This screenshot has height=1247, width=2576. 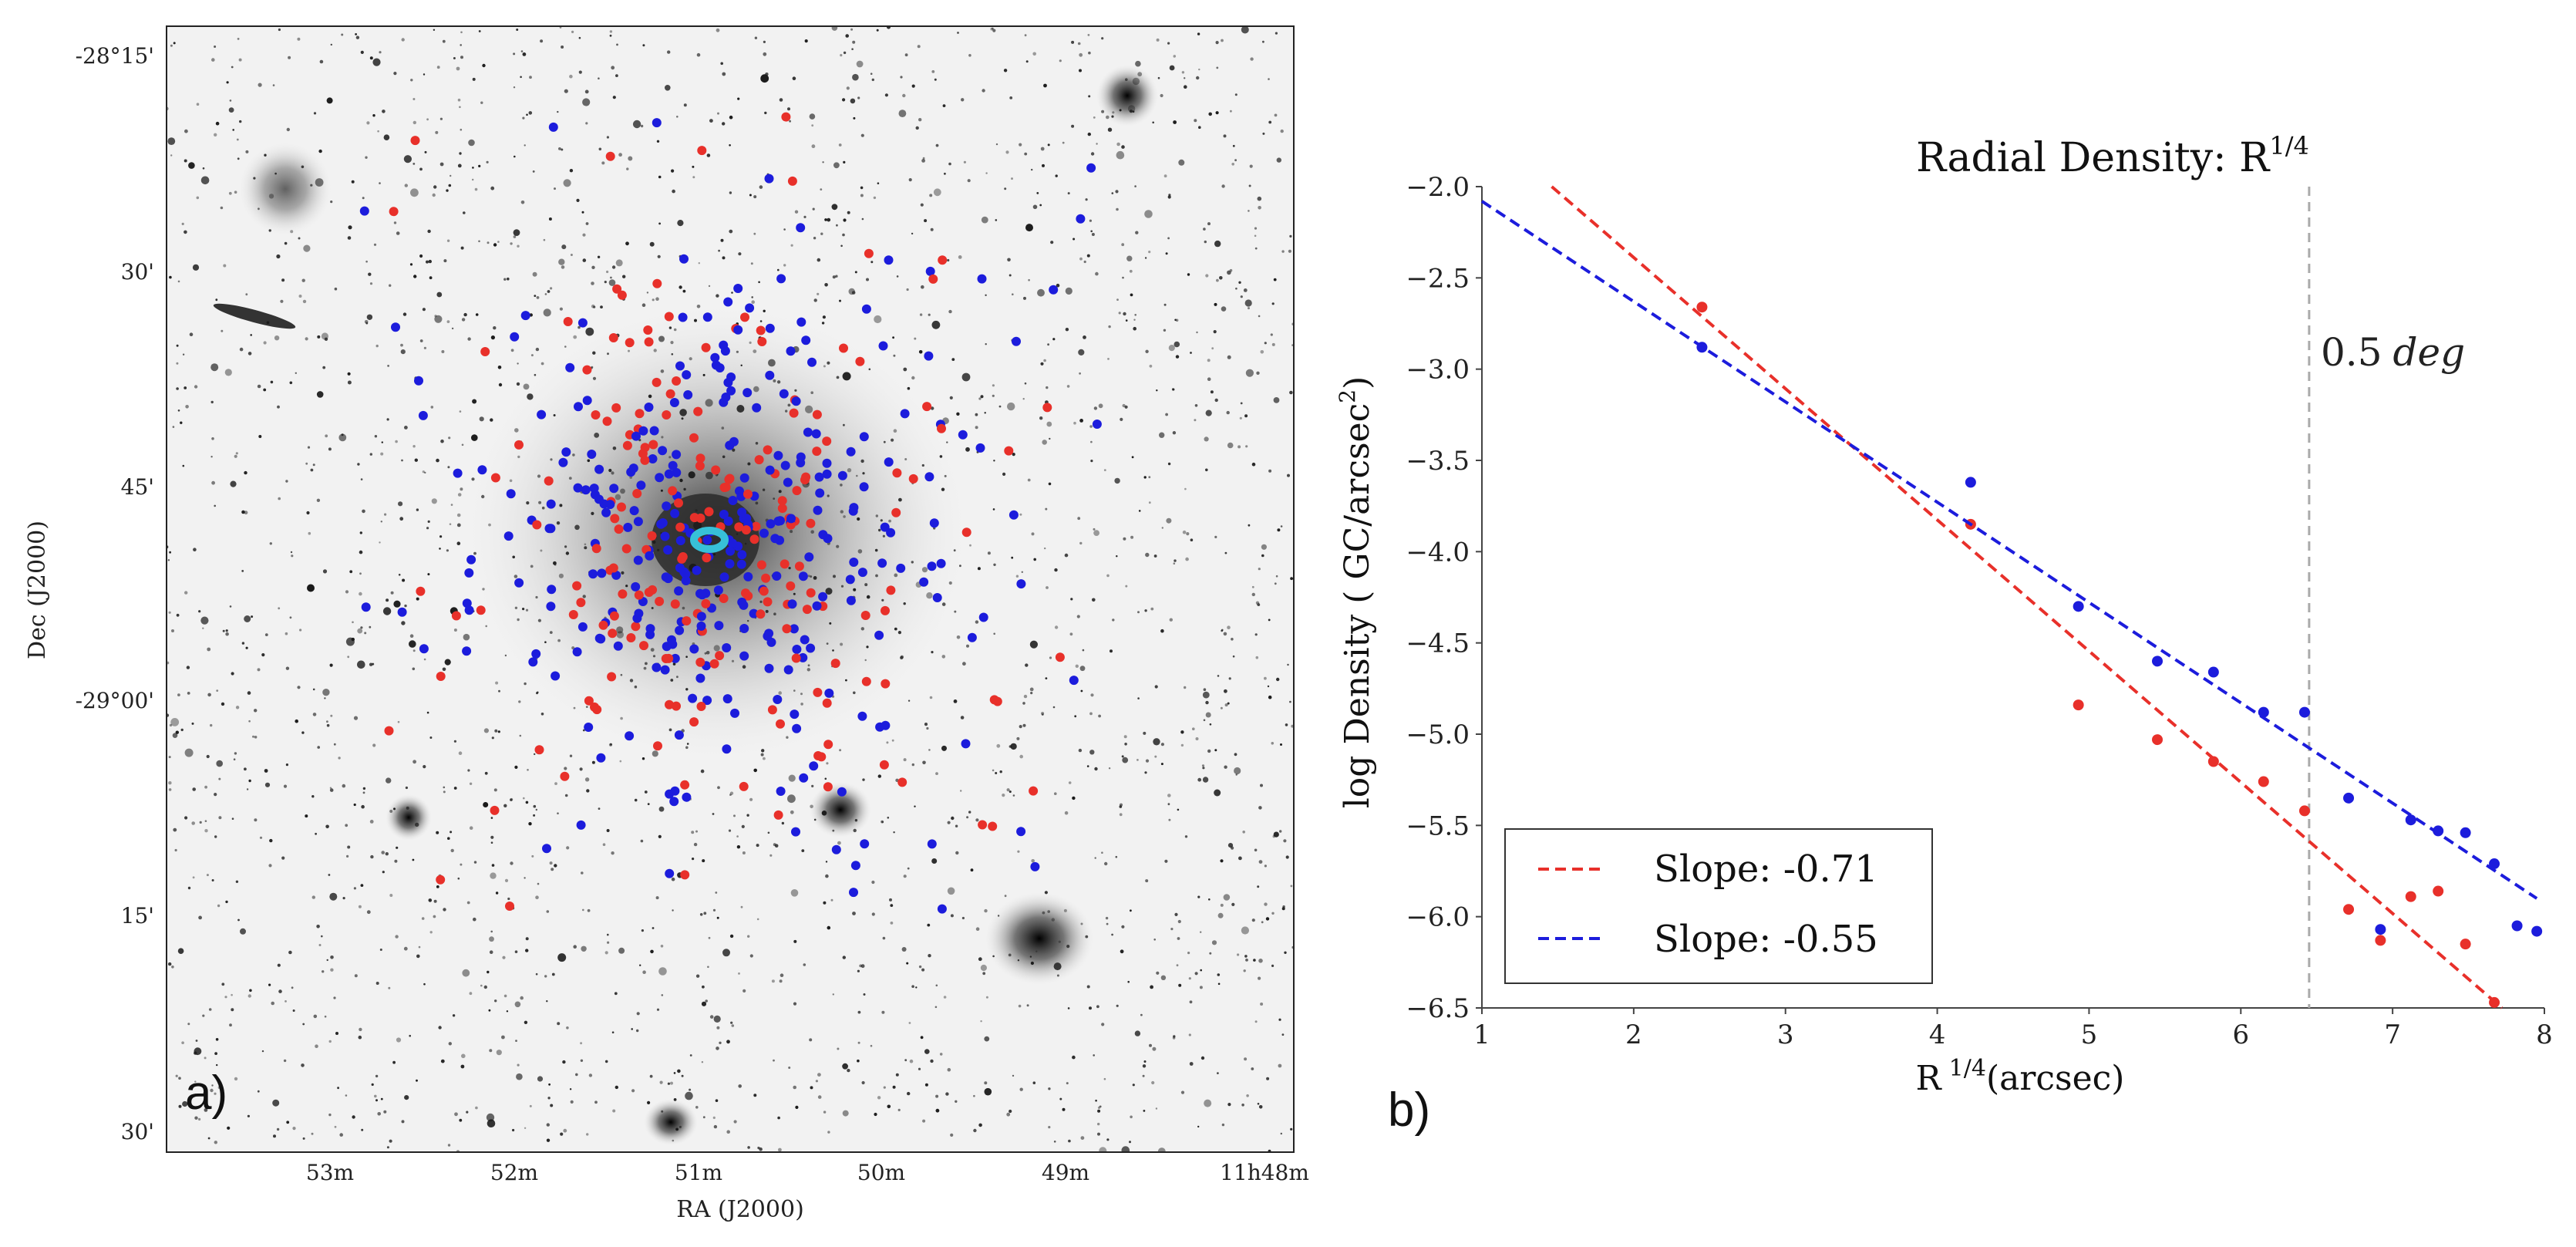 I want to click on chart-title: Radial Density: R1/4, so click(x=2113, y=156).